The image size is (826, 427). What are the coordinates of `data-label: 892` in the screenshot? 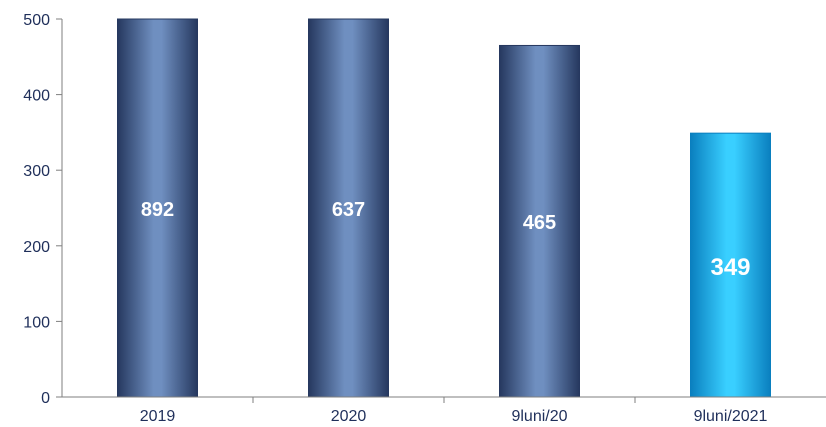 It's located at (157, 210).